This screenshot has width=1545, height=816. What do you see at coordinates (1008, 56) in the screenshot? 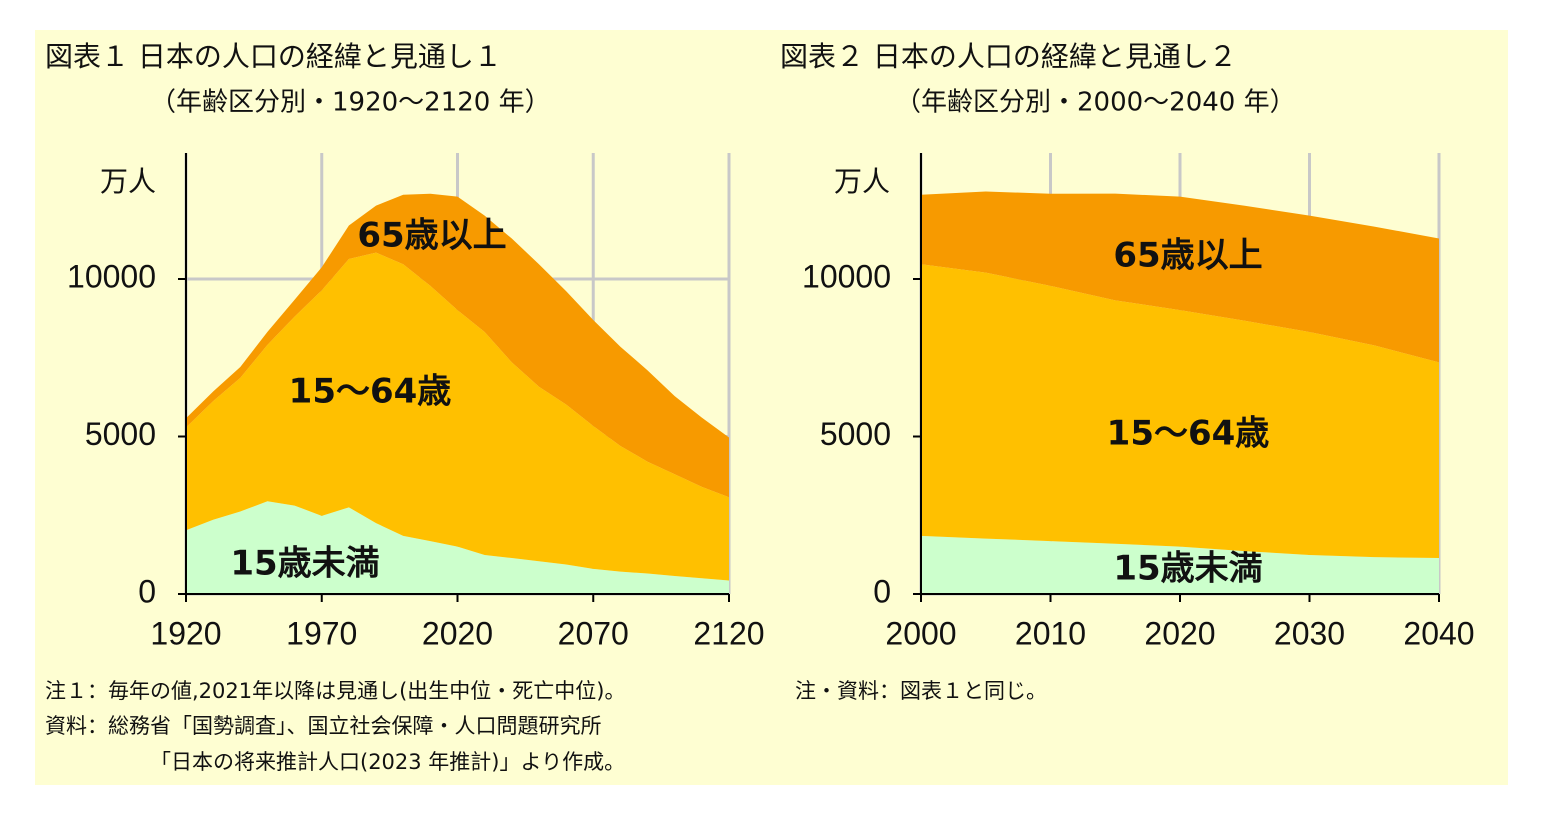
I see `chart-title: 図表２ 日本の人口の経緯と見通し２` at bounding box center [1008, 56].